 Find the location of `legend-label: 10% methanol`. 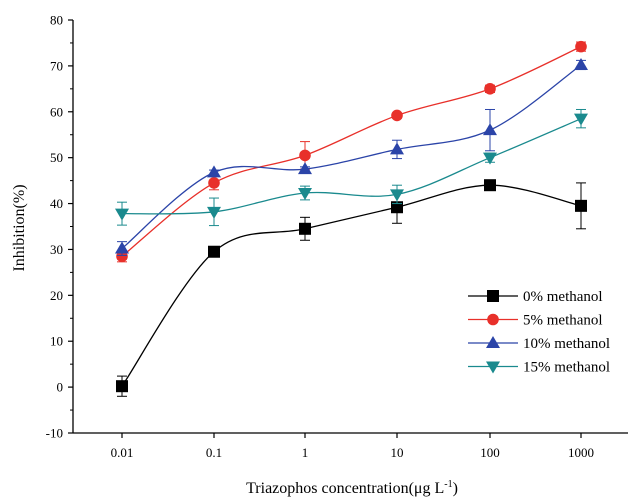

legend-label: 10% methanol is located at coordinates (566, 344).